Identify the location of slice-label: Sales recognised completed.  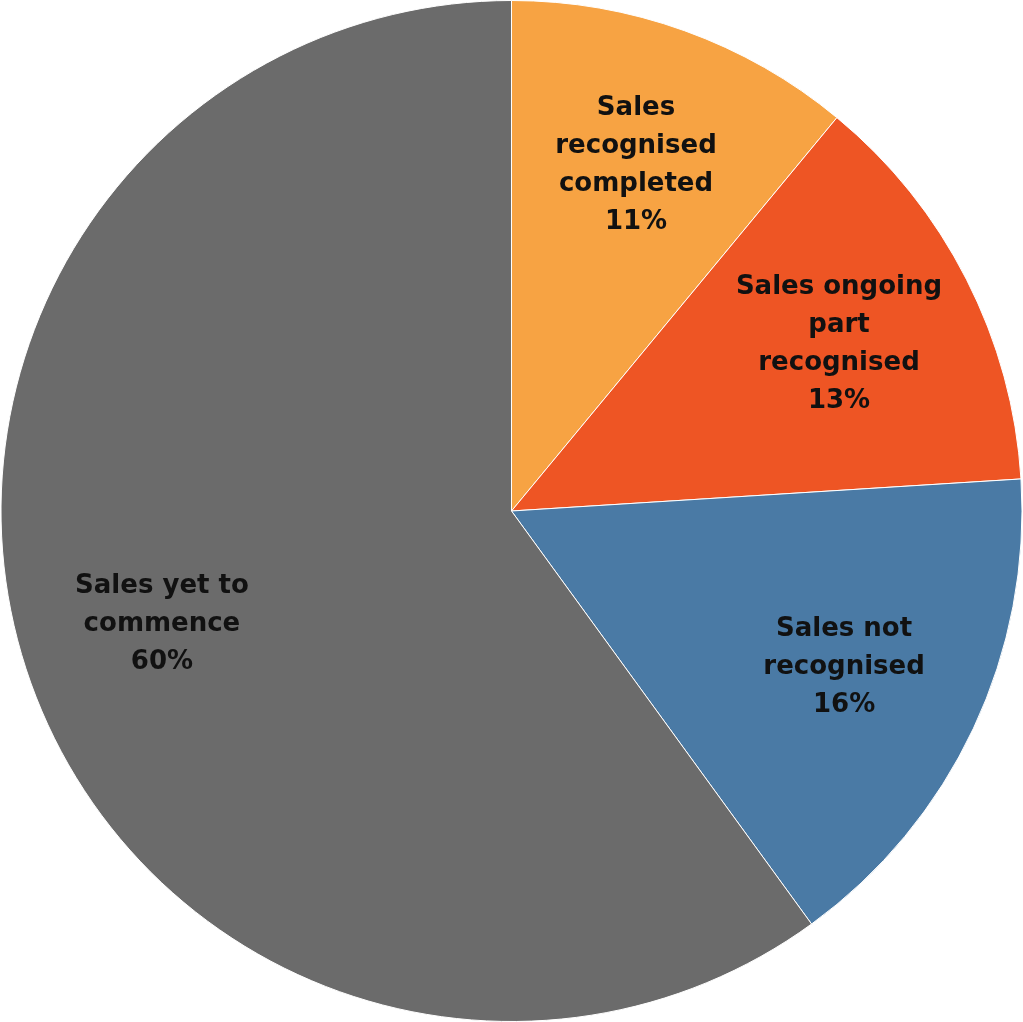
(636, 143).